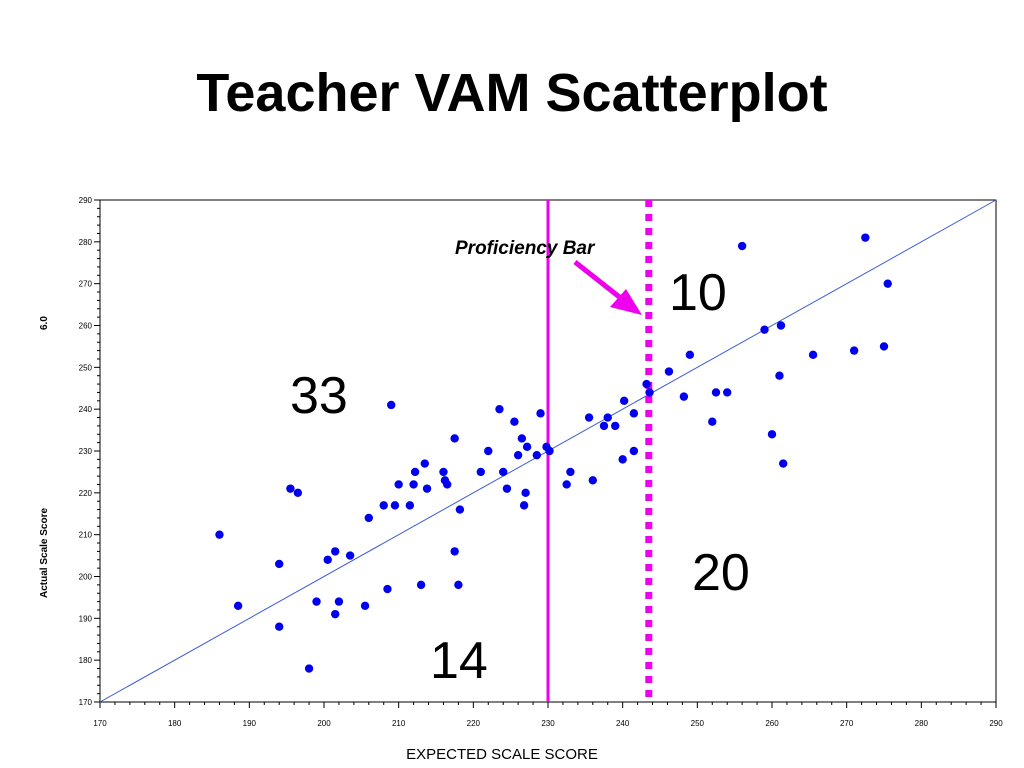 The image size is (1024, 768). I want to click on x-tick-label: 270, so click(847, 723).